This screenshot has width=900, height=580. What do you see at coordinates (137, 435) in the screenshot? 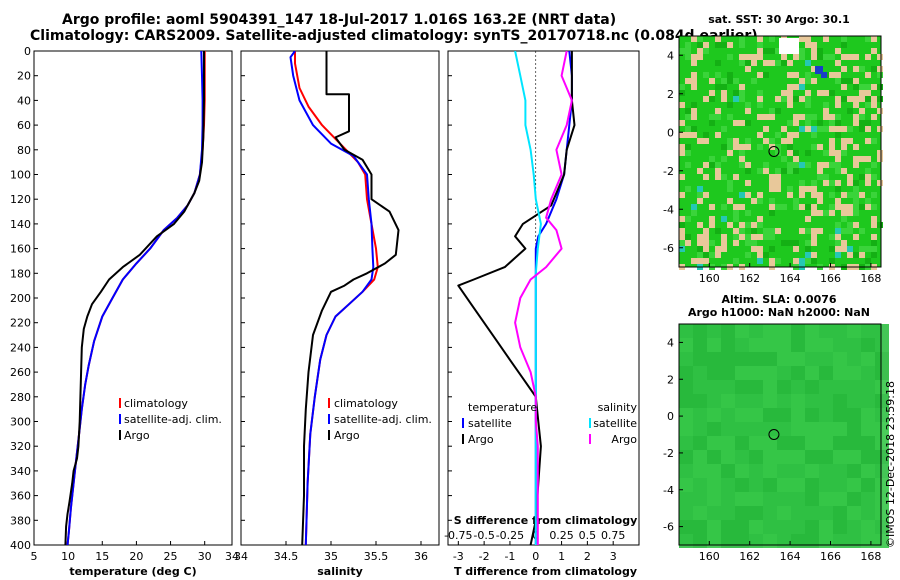
I see `temperature-legend-label: Argo` at bounding box center [137, 435].